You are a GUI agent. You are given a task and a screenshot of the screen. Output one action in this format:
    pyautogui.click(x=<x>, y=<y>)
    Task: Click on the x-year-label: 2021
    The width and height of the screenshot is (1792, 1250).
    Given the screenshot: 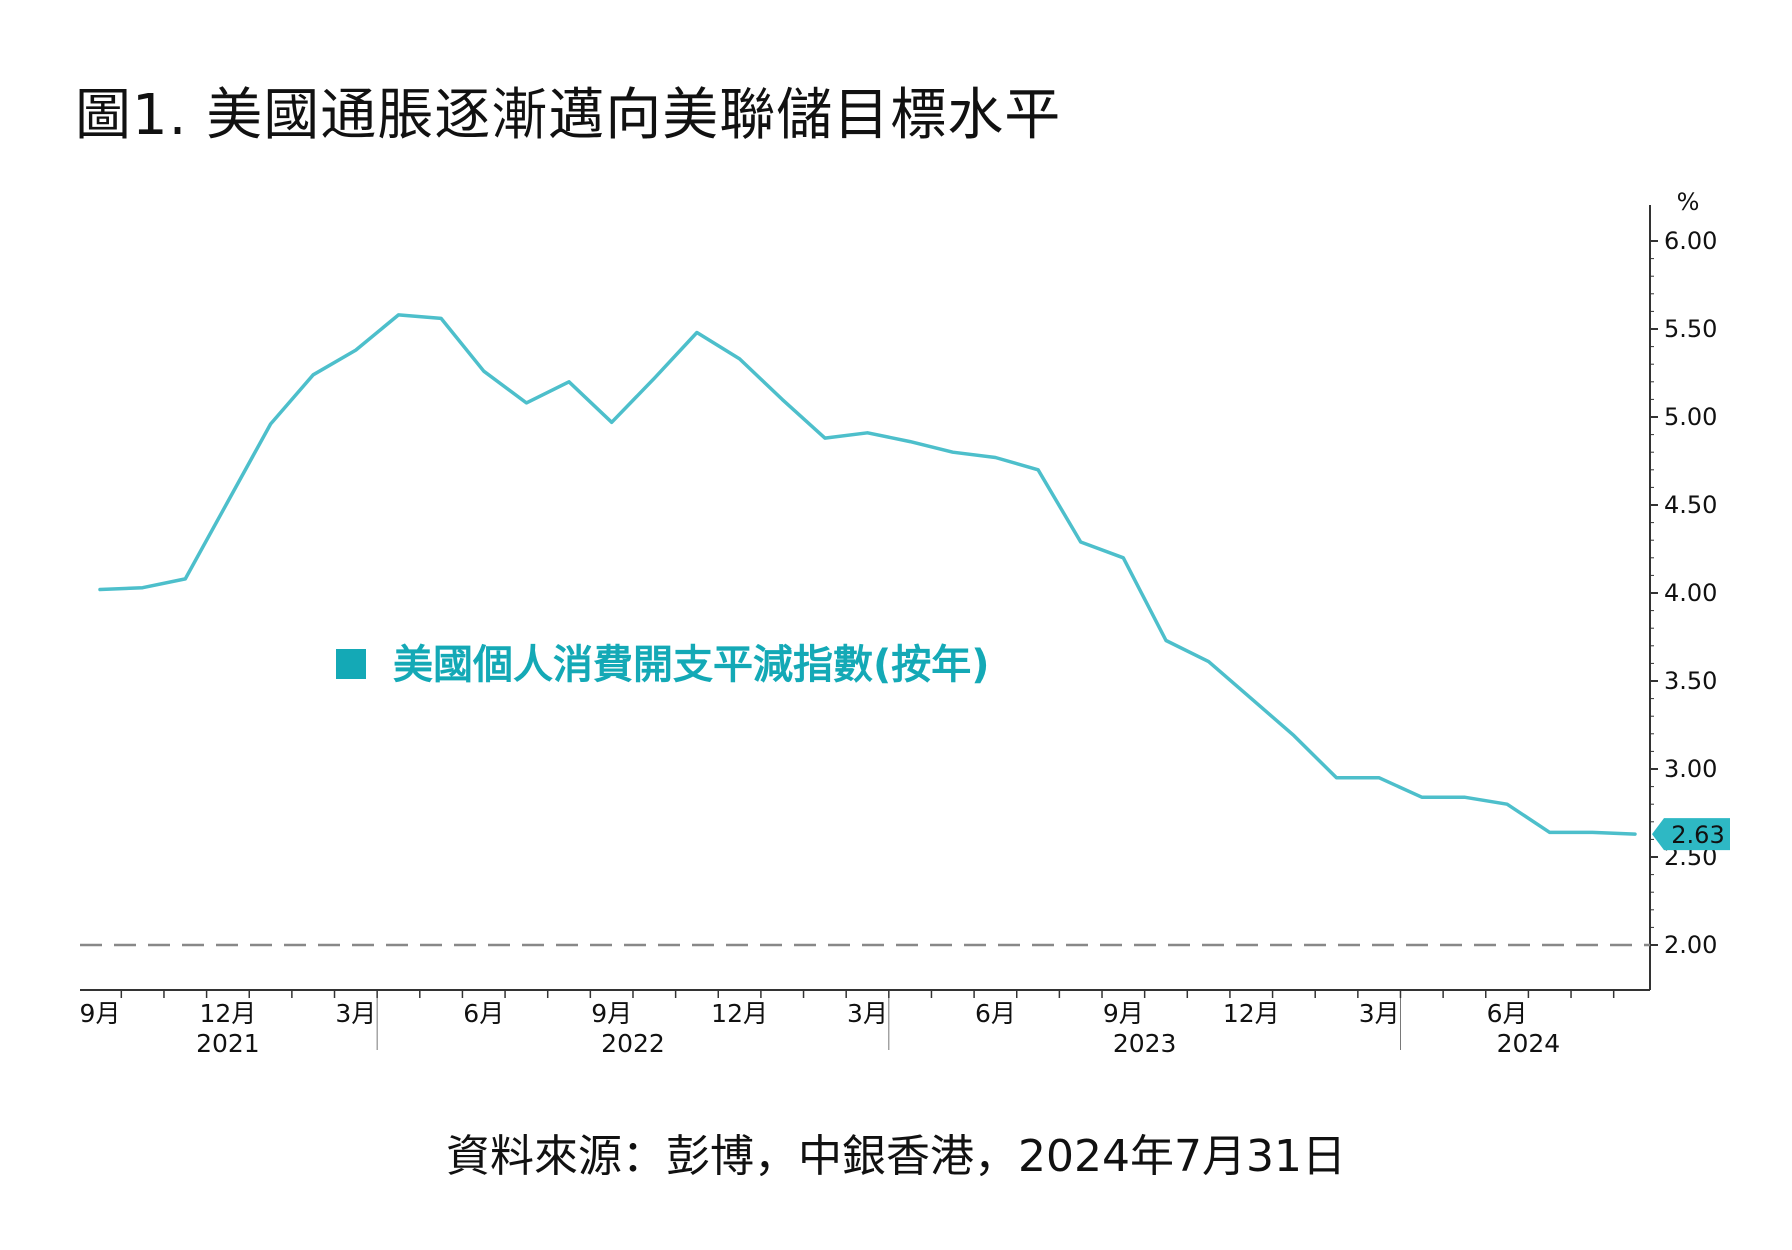 What is the action you would take?
    pyautogui.click(x=228, y=1043)
    